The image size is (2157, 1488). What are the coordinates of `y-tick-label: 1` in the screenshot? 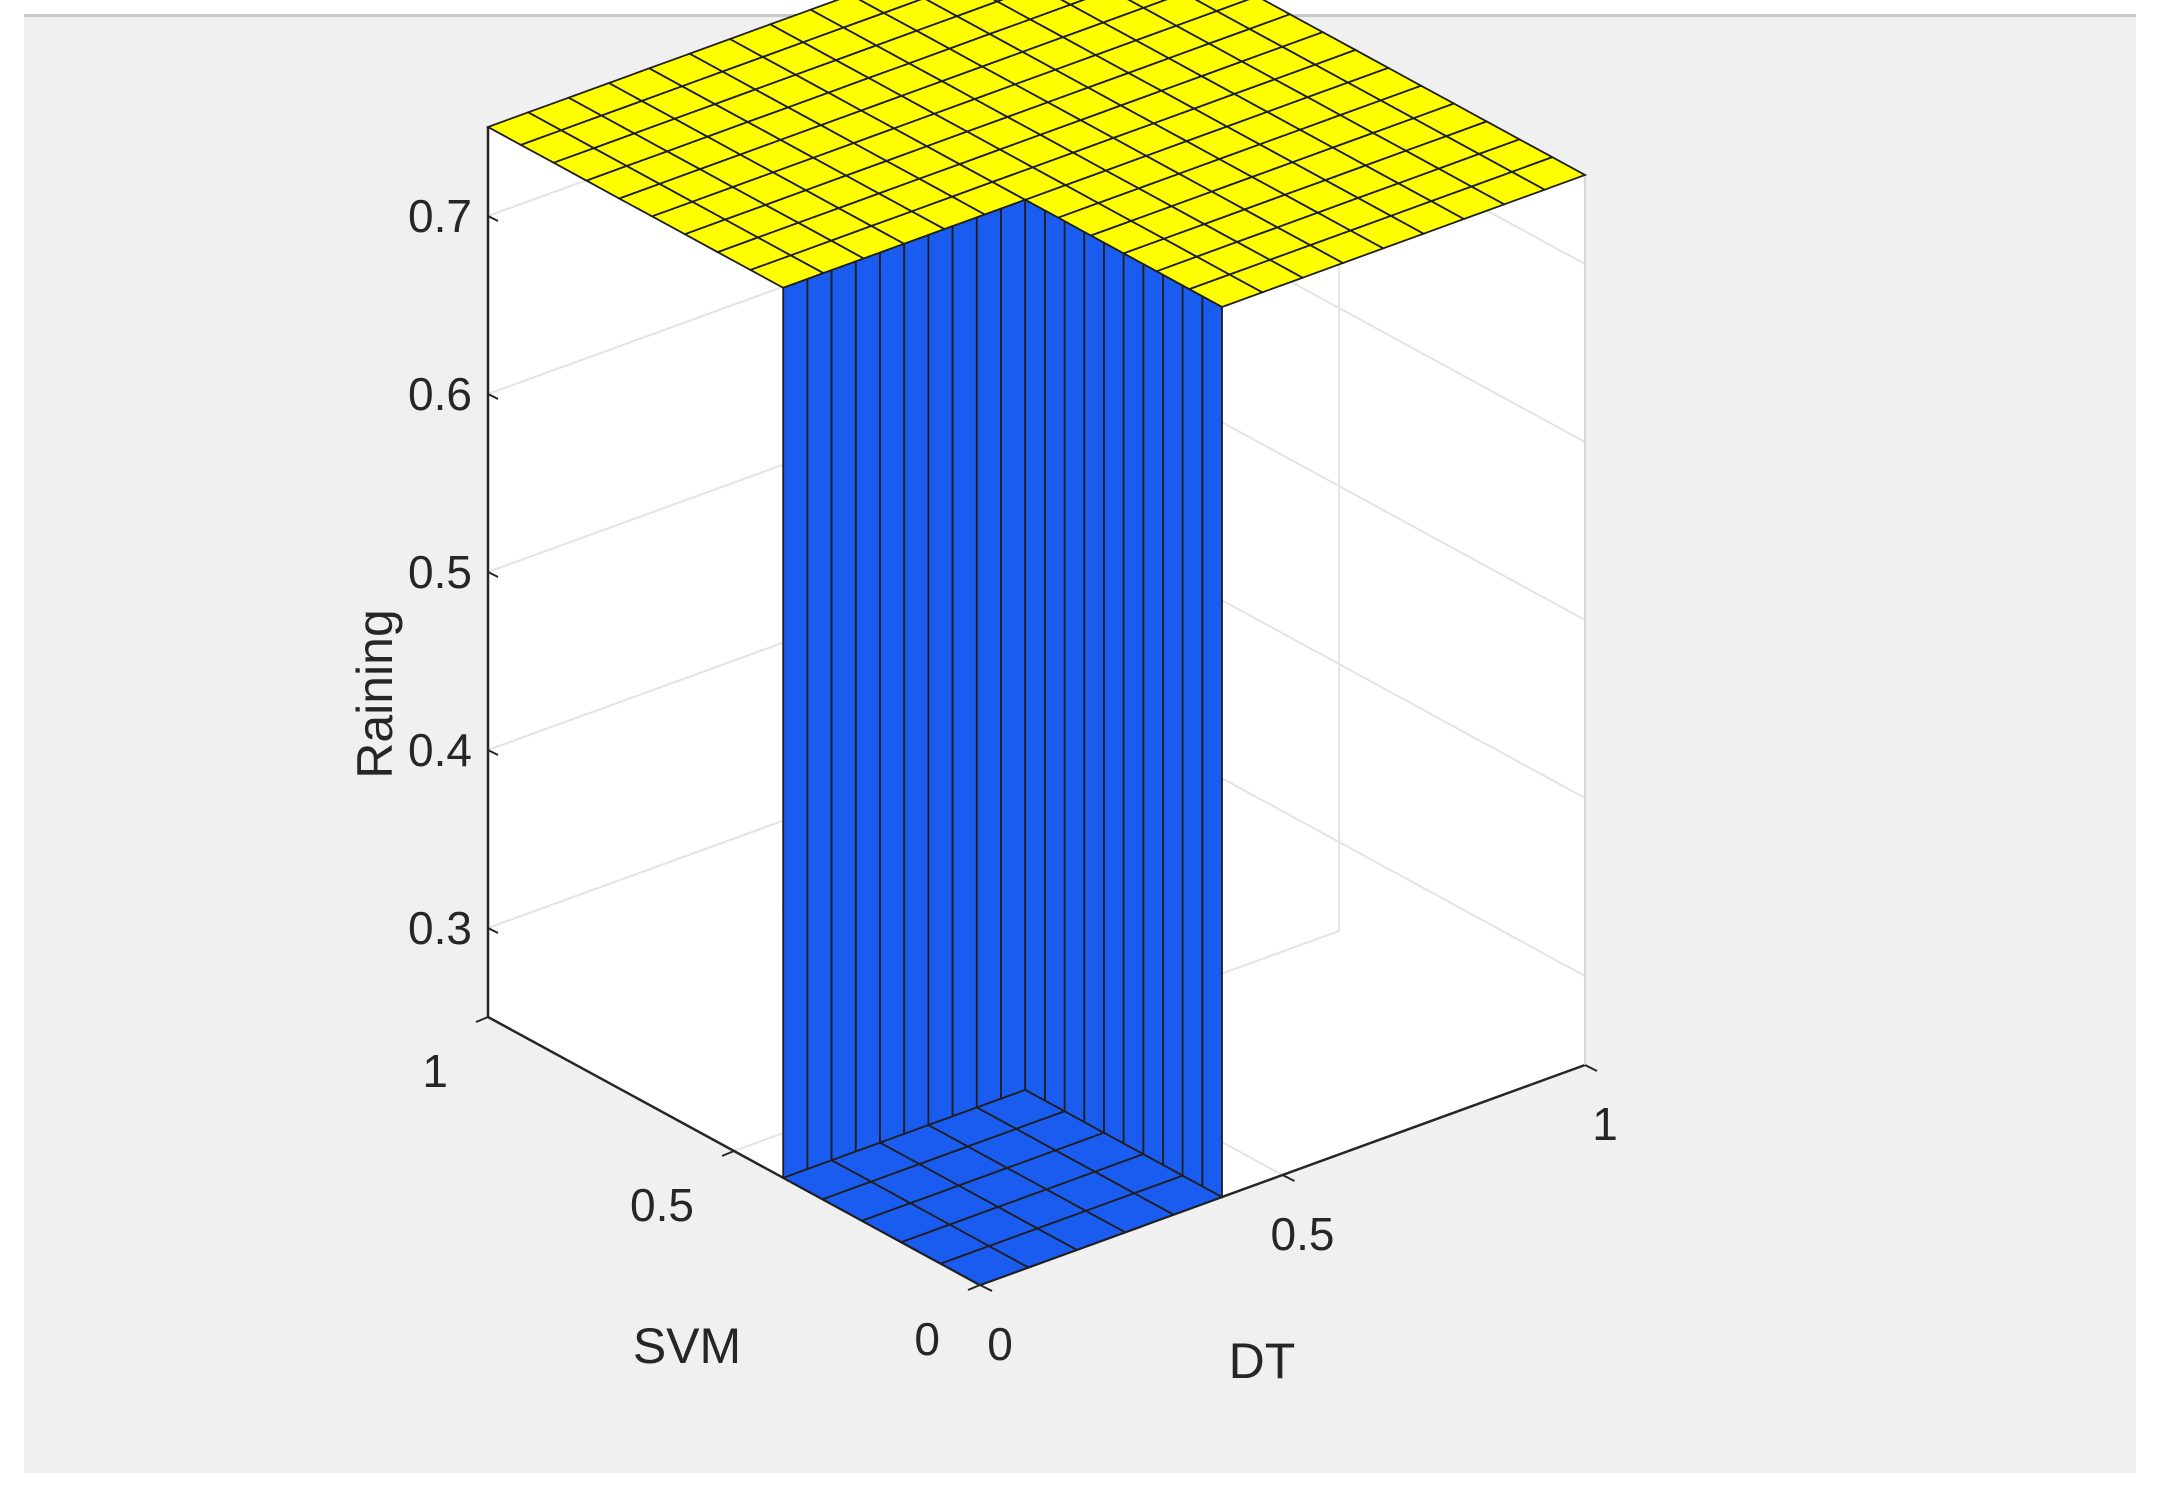 It's located at (435, 1071).